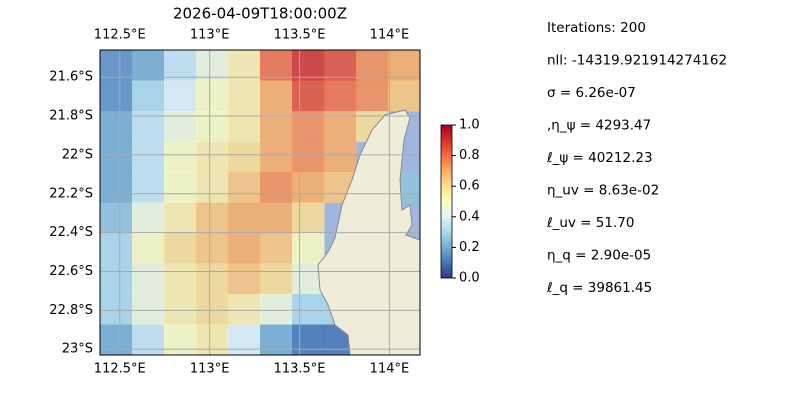  What do you see at coordinates (603, 191) in the screenshot?
I see `info-line: η_uv = 8.63e-02` at bounding box center [603, 191].